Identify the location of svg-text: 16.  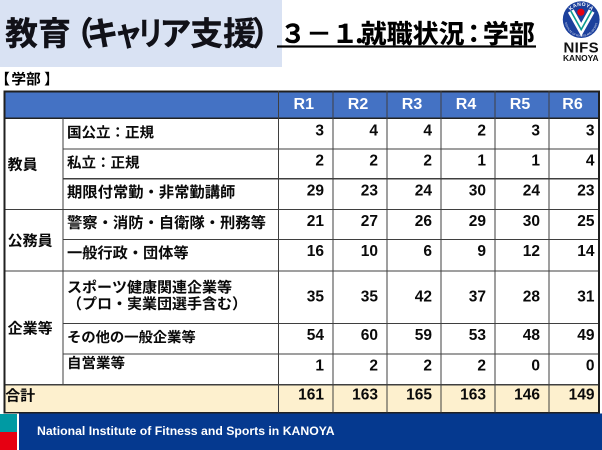
(316, 251).